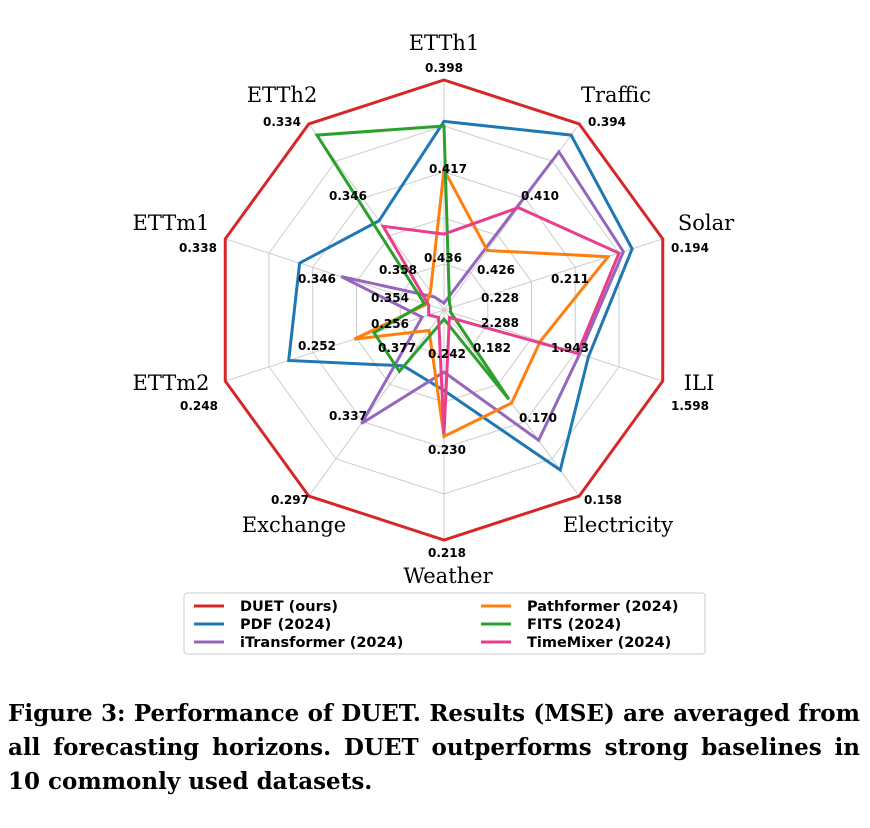  What do you see at coordinates (348, 196) in the screenshot?
I see `tick-label-mid-10: 0.346` at bounding box center [348, 196].